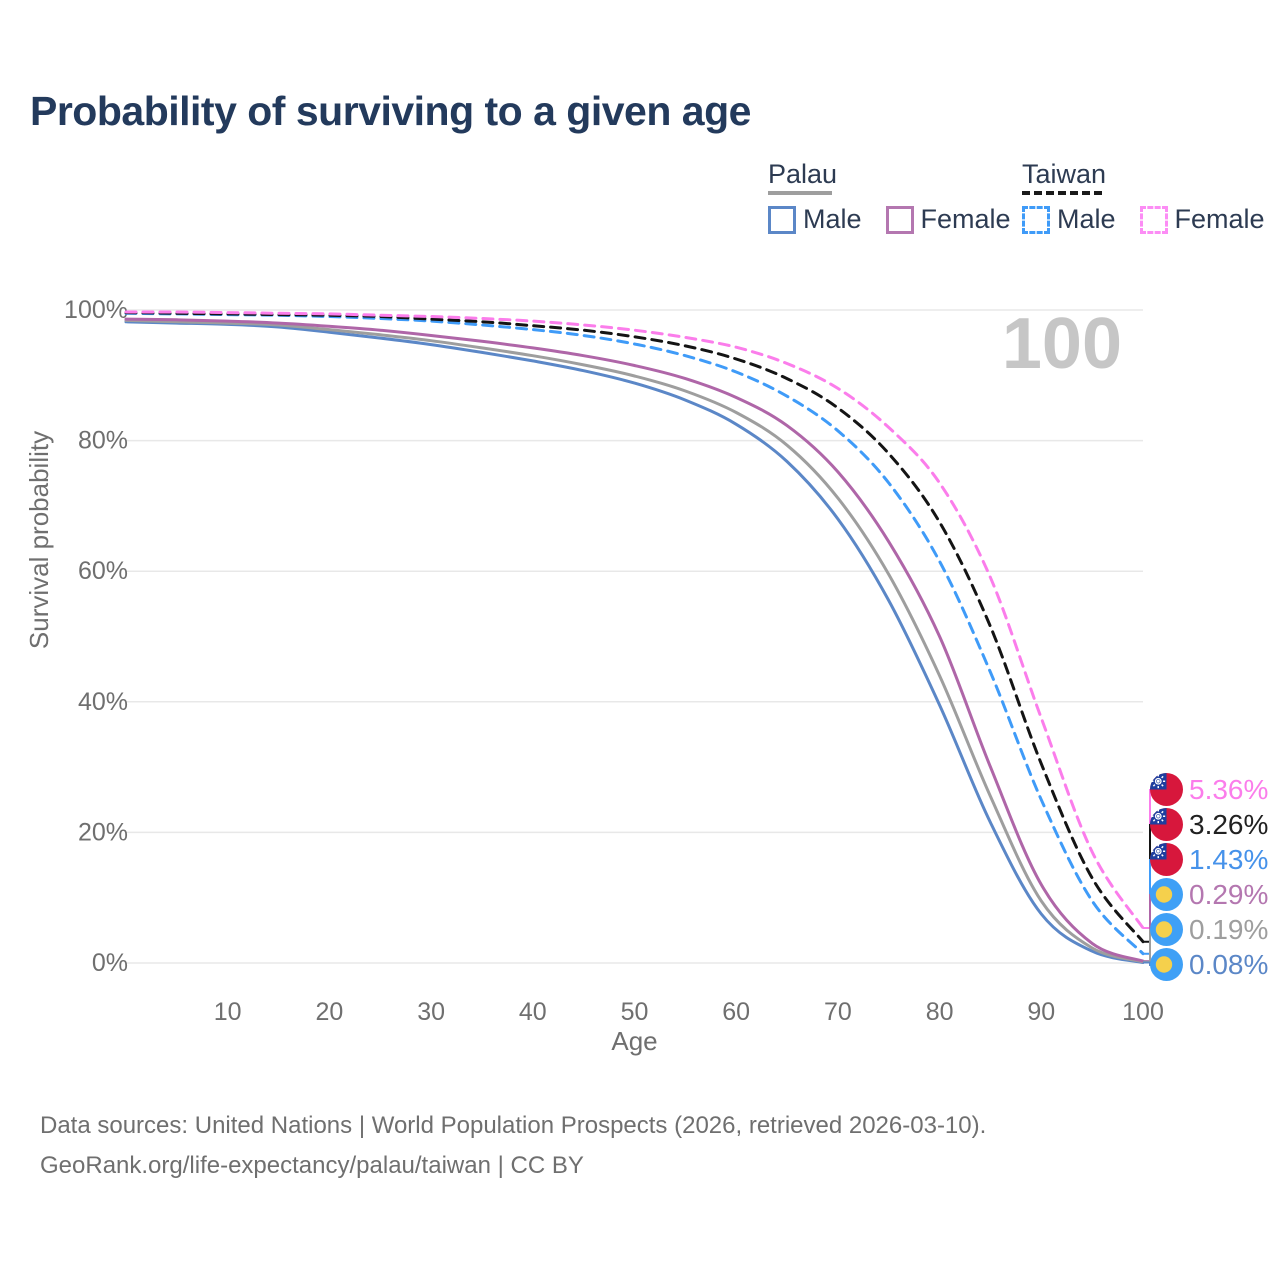 The height and width of the screenshot is (1280, 1280). Describe the element at coordinates (1229, 824) in the screenshot. I see `end-label-value: 3.26%` at that location.